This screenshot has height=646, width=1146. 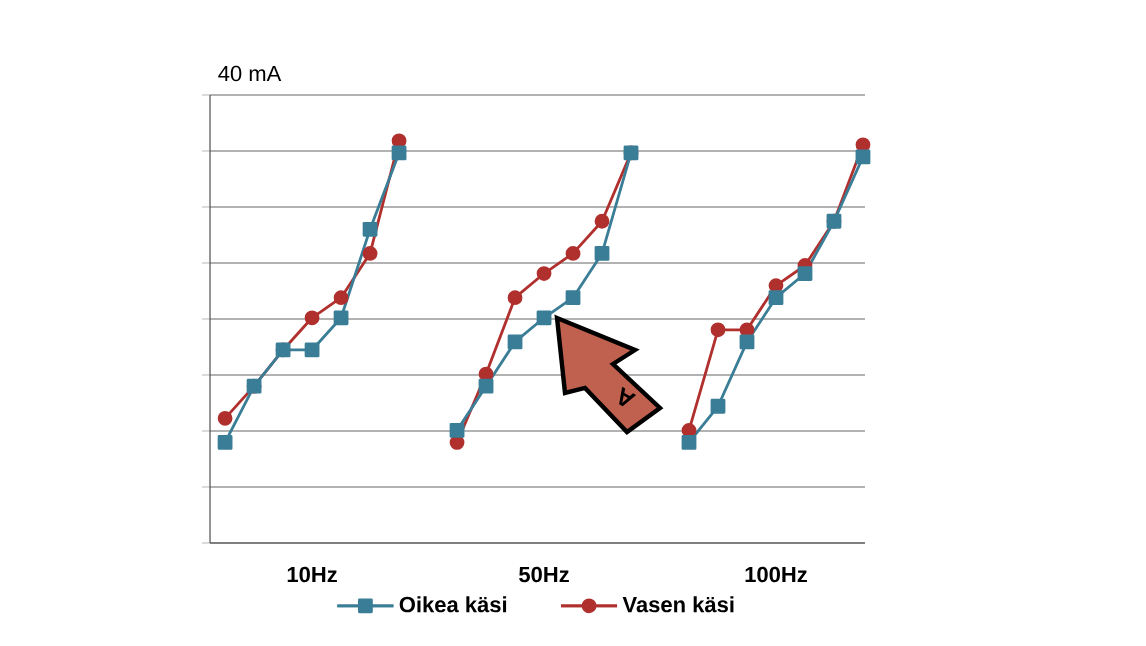 I want to click on x-tick-label: 10Hz, so click(x=312, y=574).